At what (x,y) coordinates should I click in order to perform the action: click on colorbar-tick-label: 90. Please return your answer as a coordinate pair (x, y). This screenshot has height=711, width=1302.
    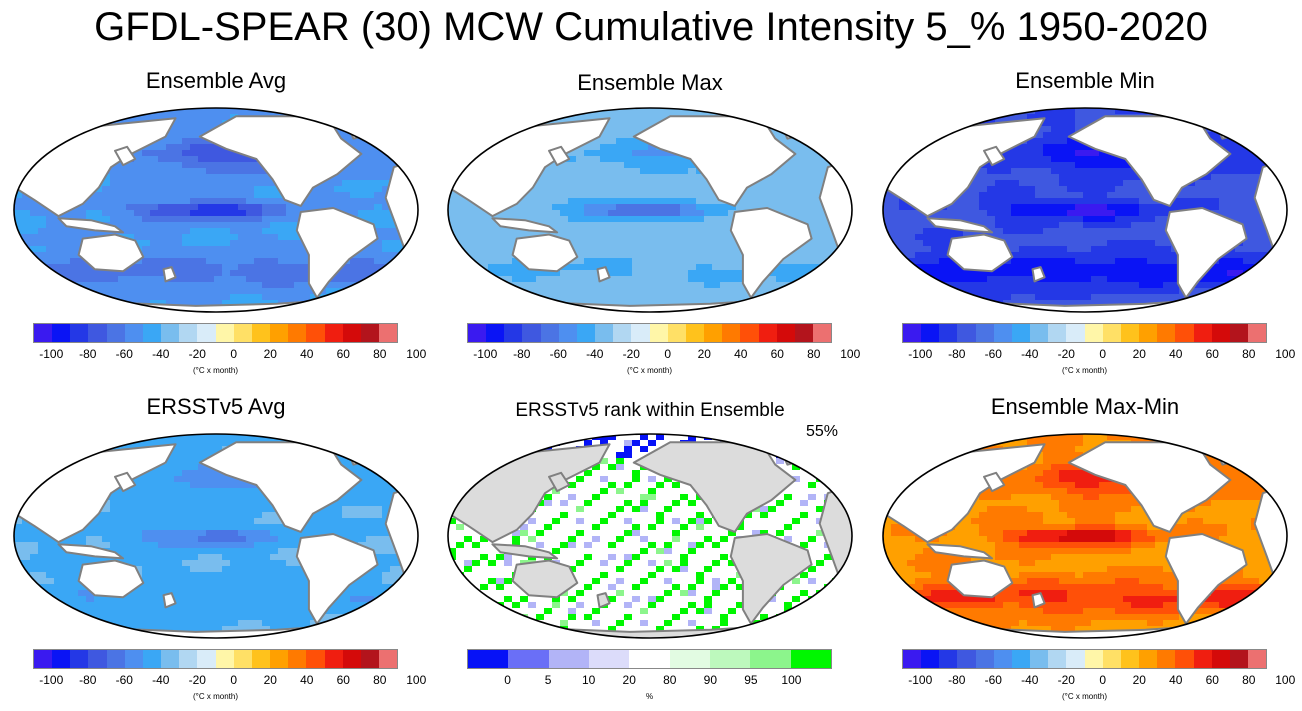
    Looking at the image, I should click on (710, 680).